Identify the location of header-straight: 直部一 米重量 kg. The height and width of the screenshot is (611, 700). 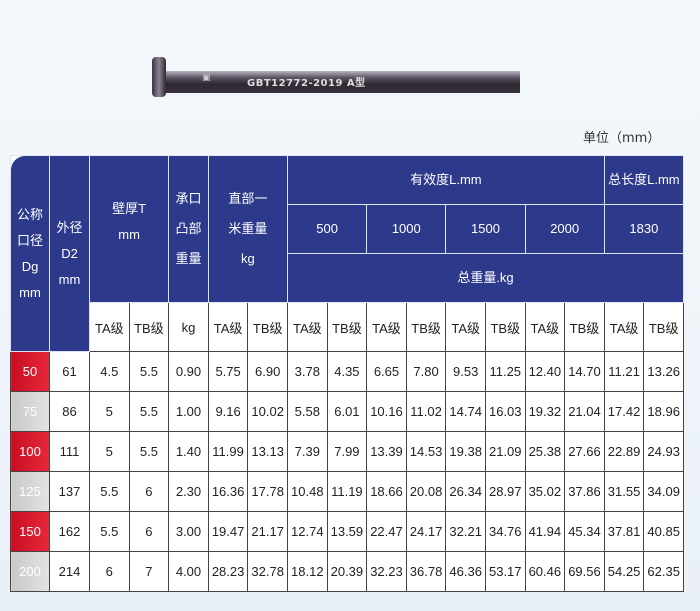
(248, 229).